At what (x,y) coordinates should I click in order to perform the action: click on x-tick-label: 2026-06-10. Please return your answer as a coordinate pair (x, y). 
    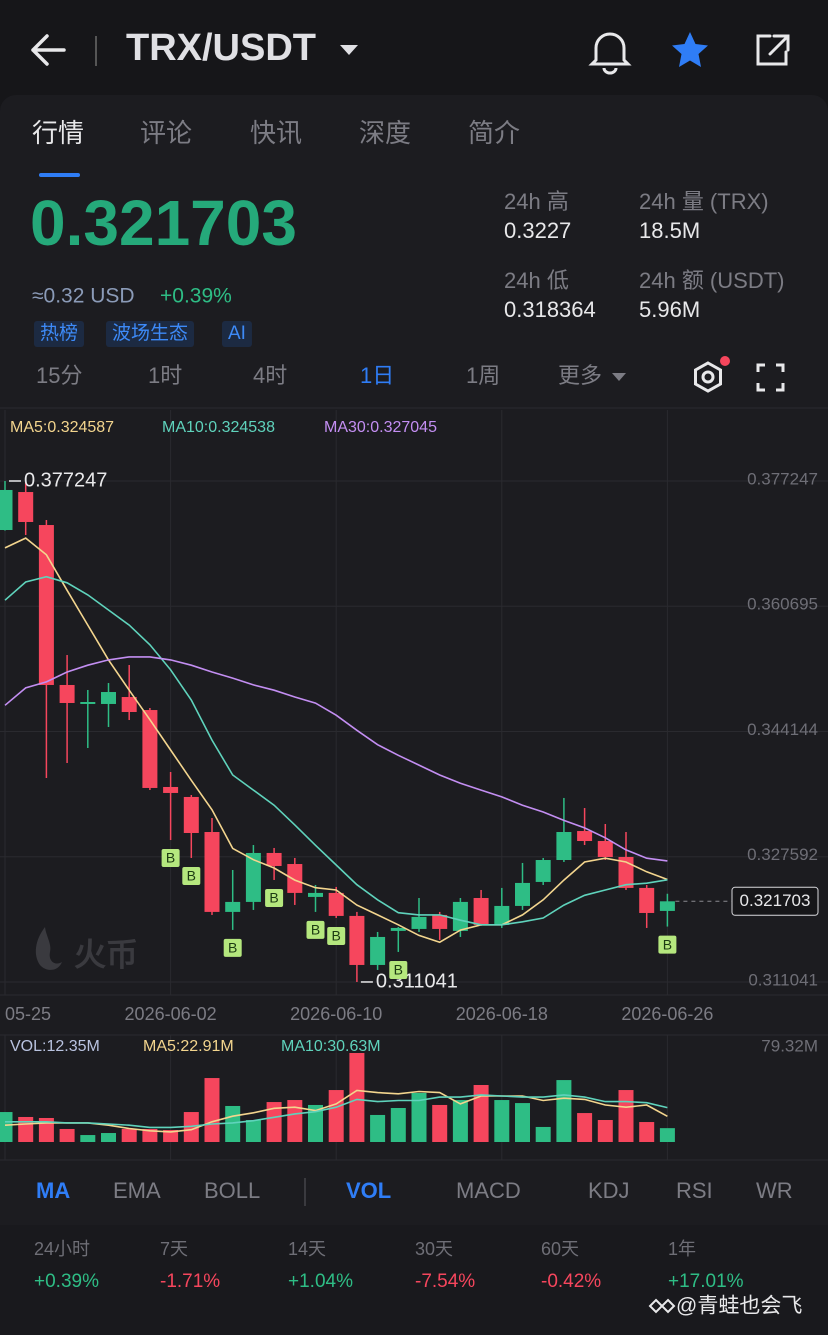
    Looking at the image, I should click on (336, 1014).